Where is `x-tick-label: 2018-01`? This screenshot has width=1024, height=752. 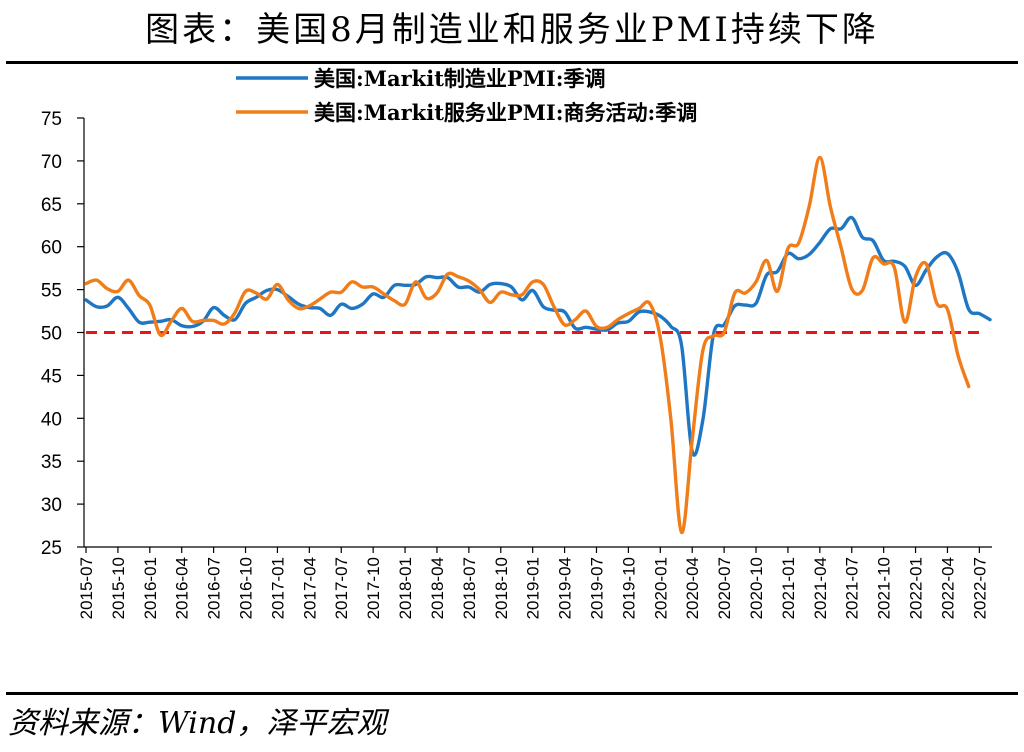 x-tick-label: 2018-01 is located at coordinates (405, 588).